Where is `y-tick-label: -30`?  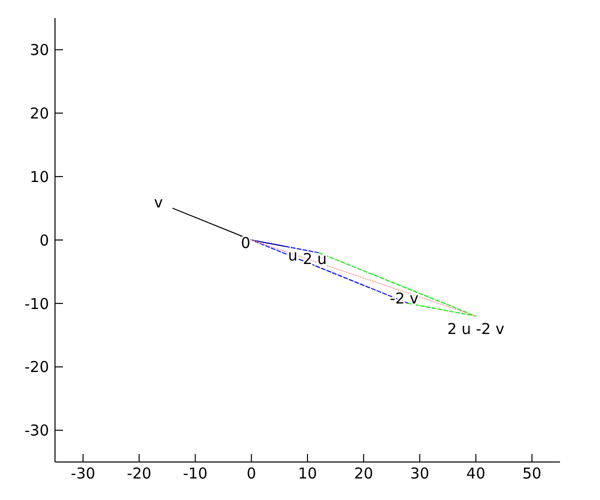
y-tick-label: -30 is located at coordinates (36, 431).